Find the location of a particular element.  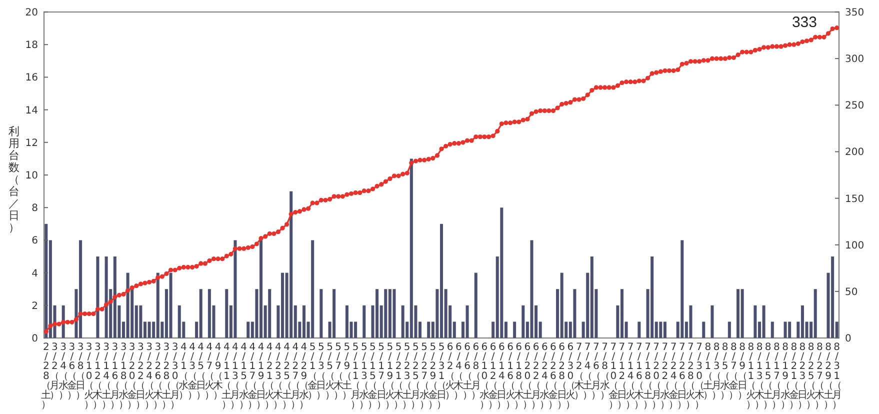

x-tick-label: 3/10（火） is located at coordinates (89, 376).